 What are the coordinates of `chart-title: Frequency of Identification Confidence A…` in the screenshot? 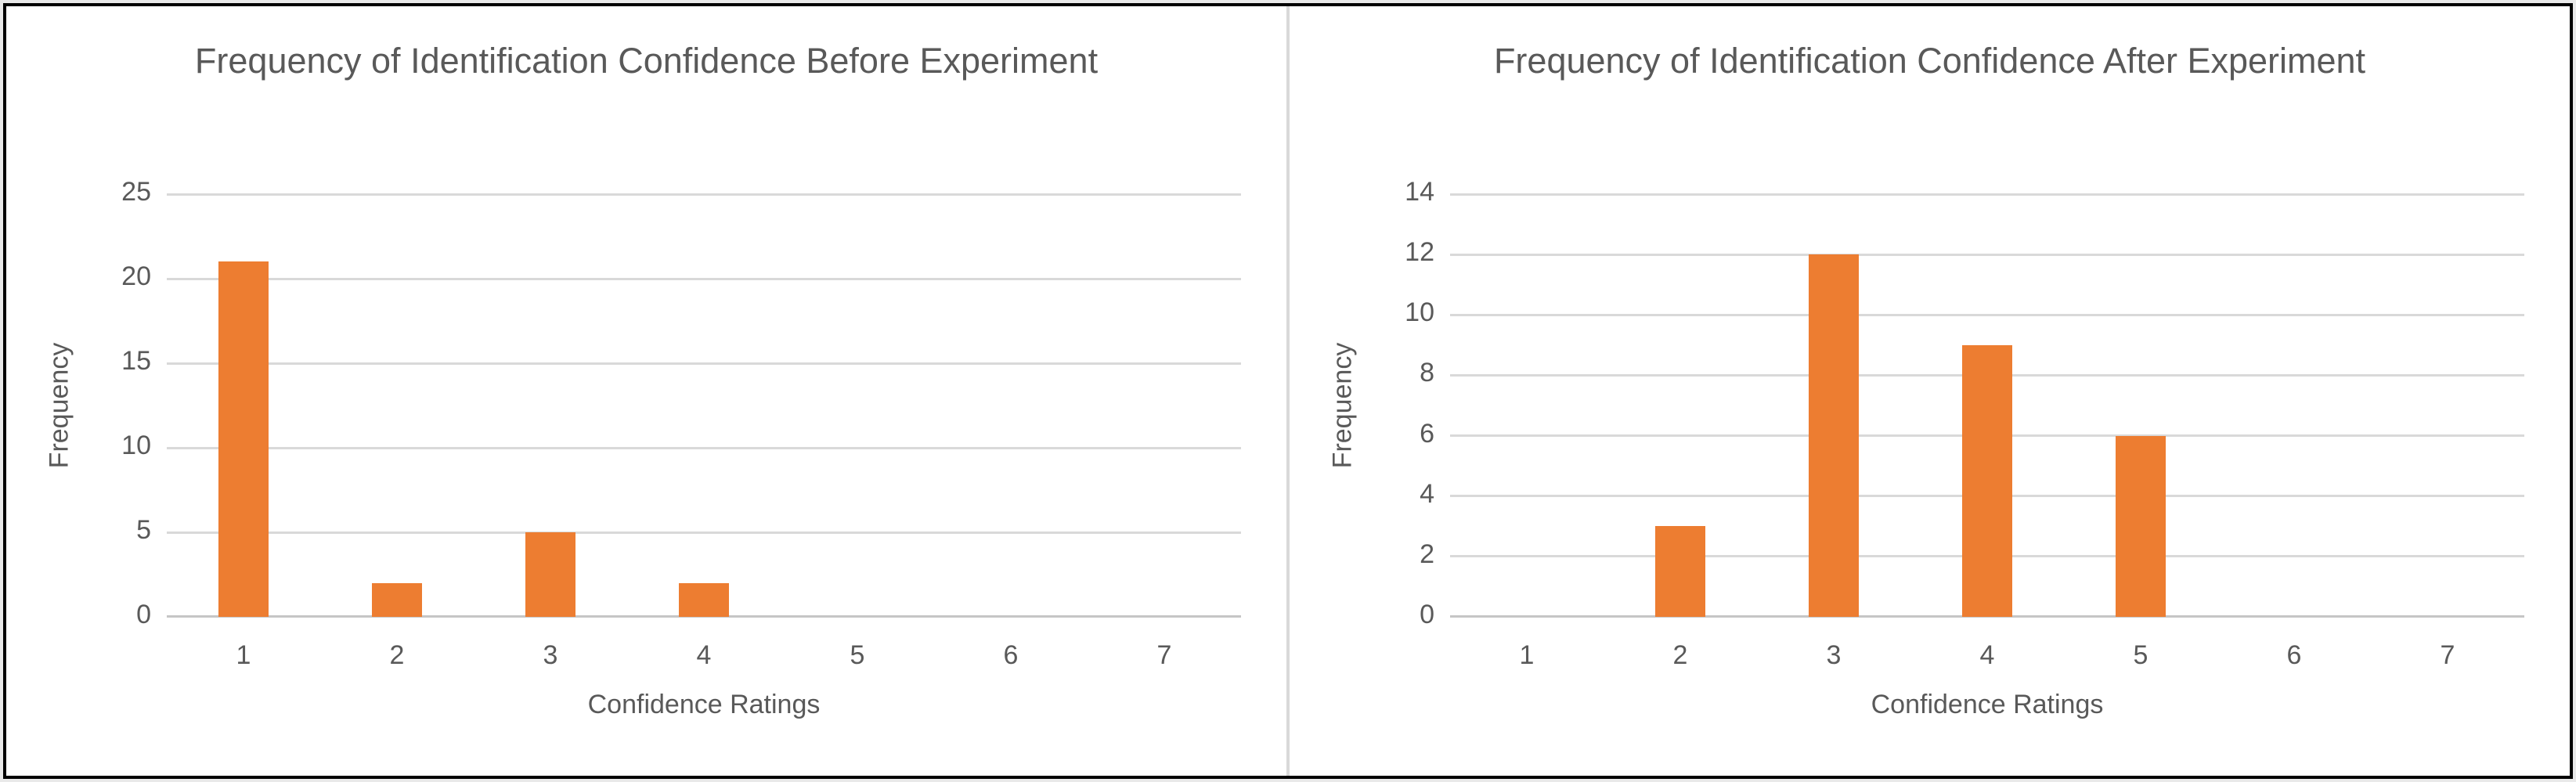 It's located at (1930, 61).